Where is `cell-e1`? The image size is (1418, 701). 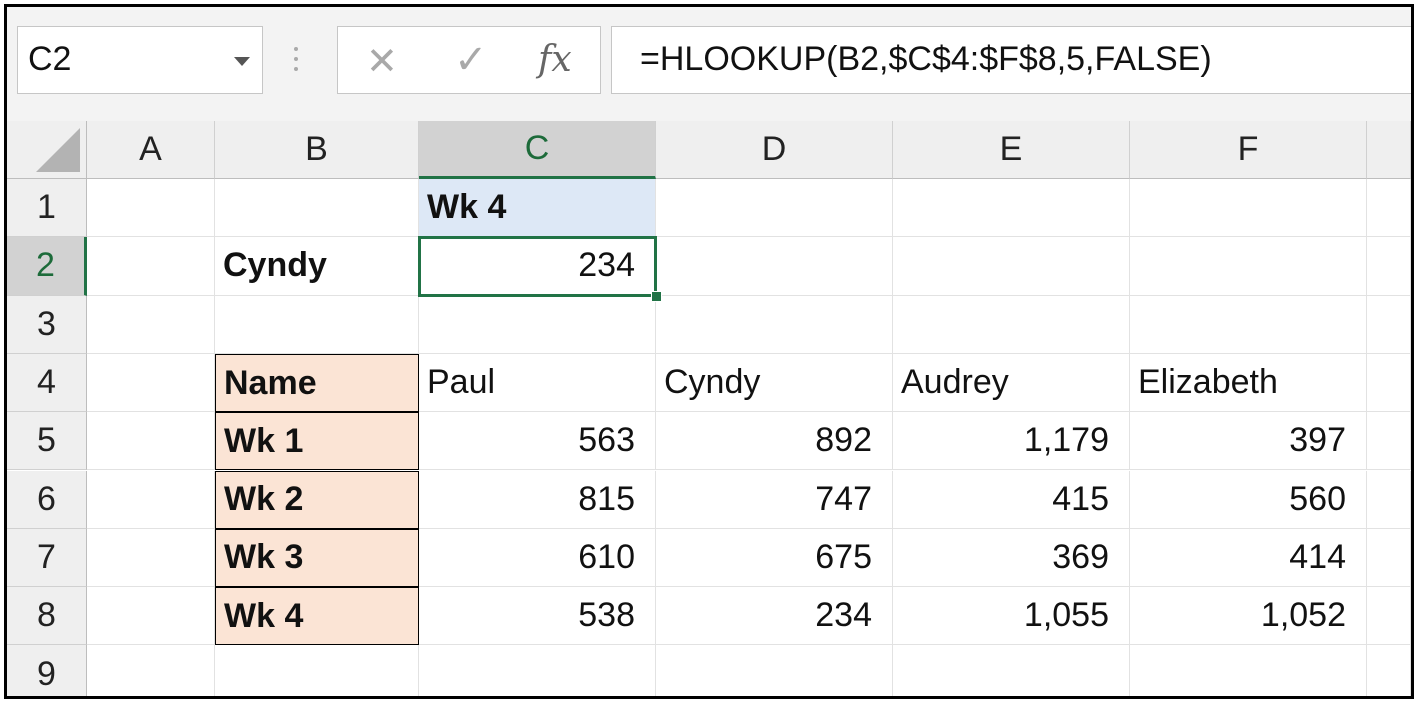 cell-e1 is located at coordinates (1011, 208).